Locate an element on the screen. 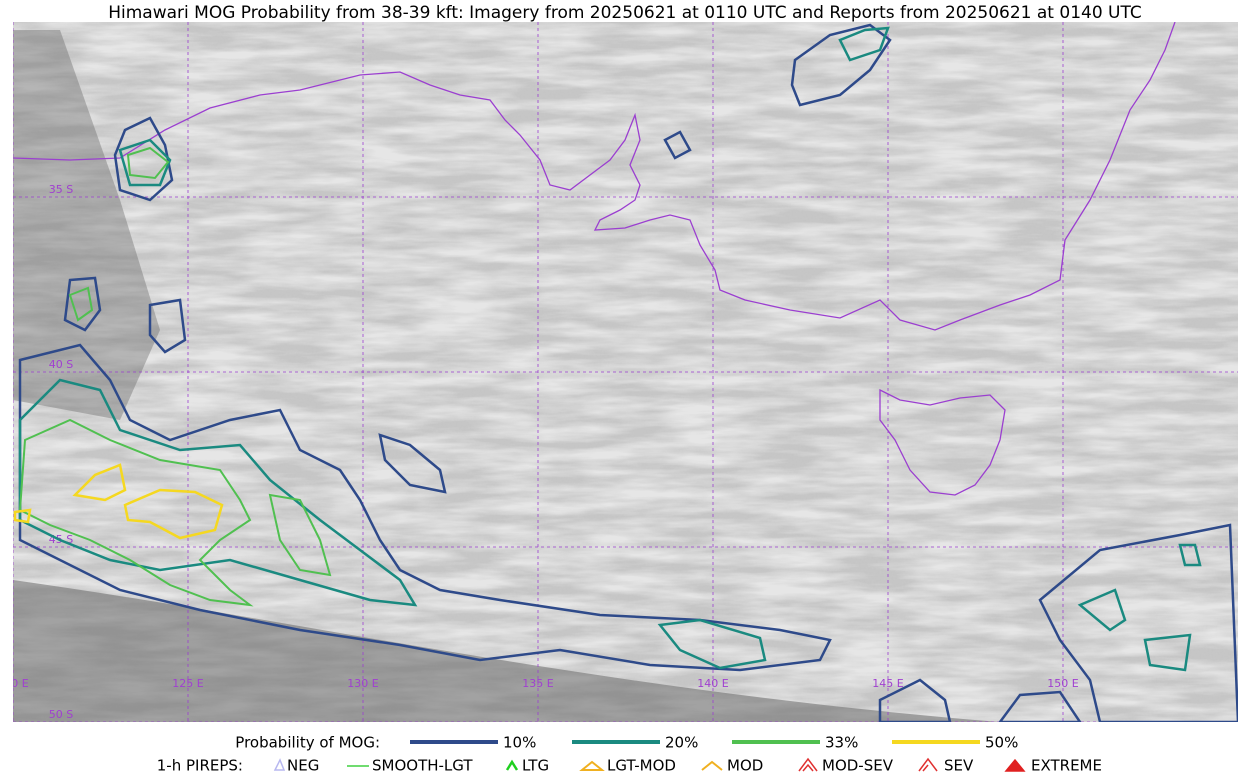 The image size is (1250, 782). icon-ltg is located at coordinates (512, 765).